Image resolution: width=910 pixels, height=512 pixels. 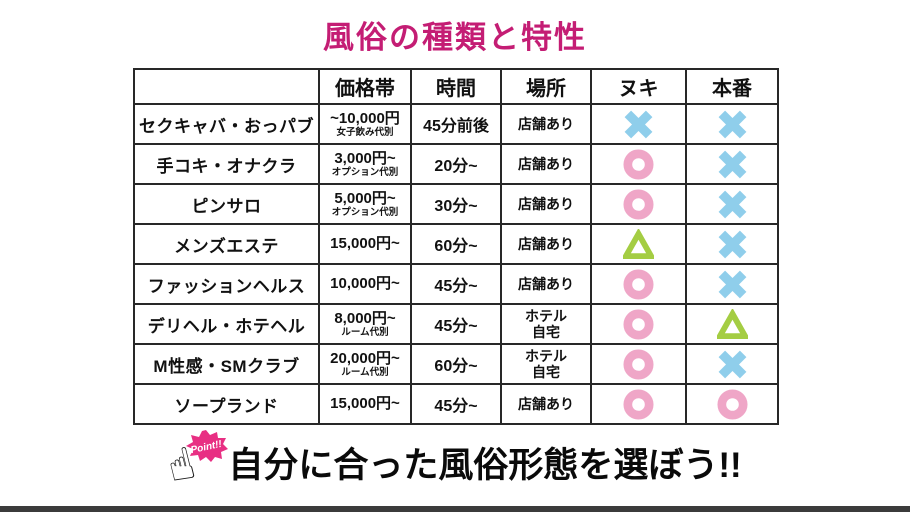 I want to click on price-cell: 5,000円~ オプション代別, so click(x=365, y=204).